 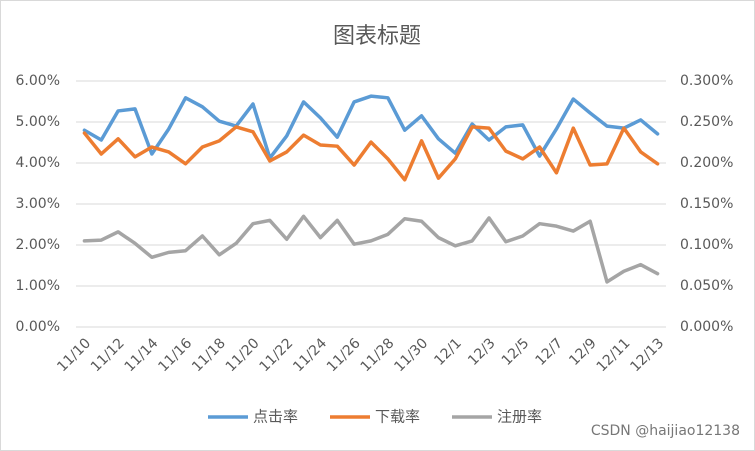 What do you see at coordinates (665, 431) in the screenshot?
I see `watermark: CSDN @haijiao12138` at bounding box center [665, 431].